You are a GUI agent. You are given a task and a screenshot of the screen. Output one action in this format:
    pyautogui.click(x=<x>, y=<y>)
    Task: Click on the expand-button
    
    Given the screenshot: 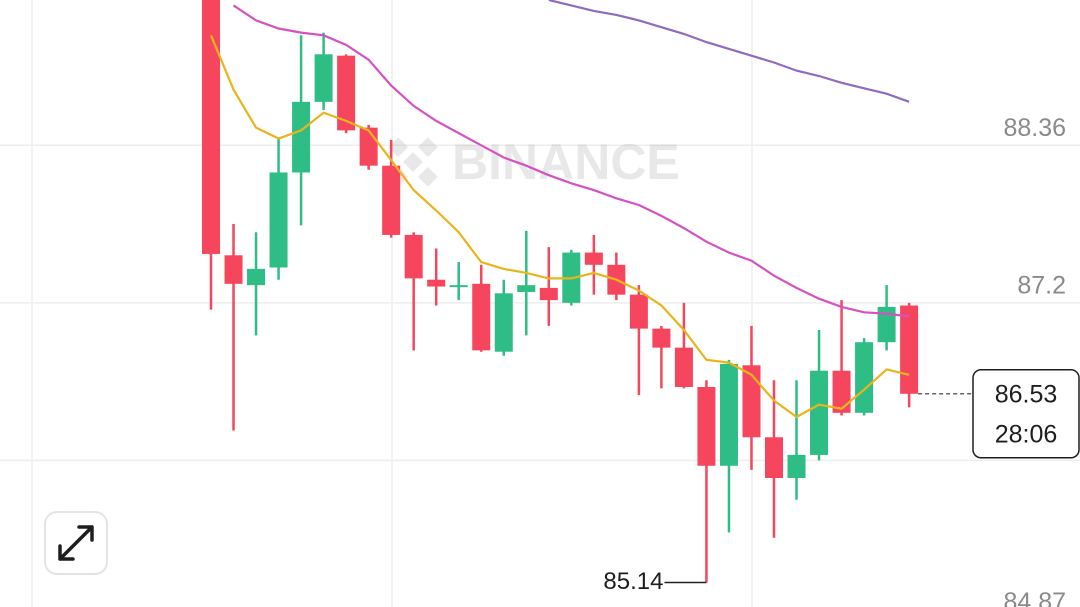 What is the action you would take?
    pyautogui.click(x=76, y=543)
    